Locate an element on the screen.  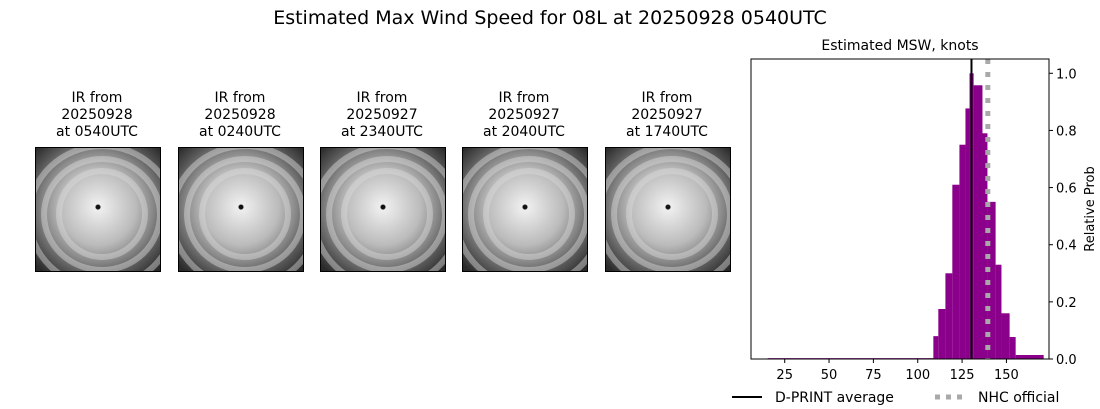
y-tick-label: 0.2 is located at coordinates (1066, 303).